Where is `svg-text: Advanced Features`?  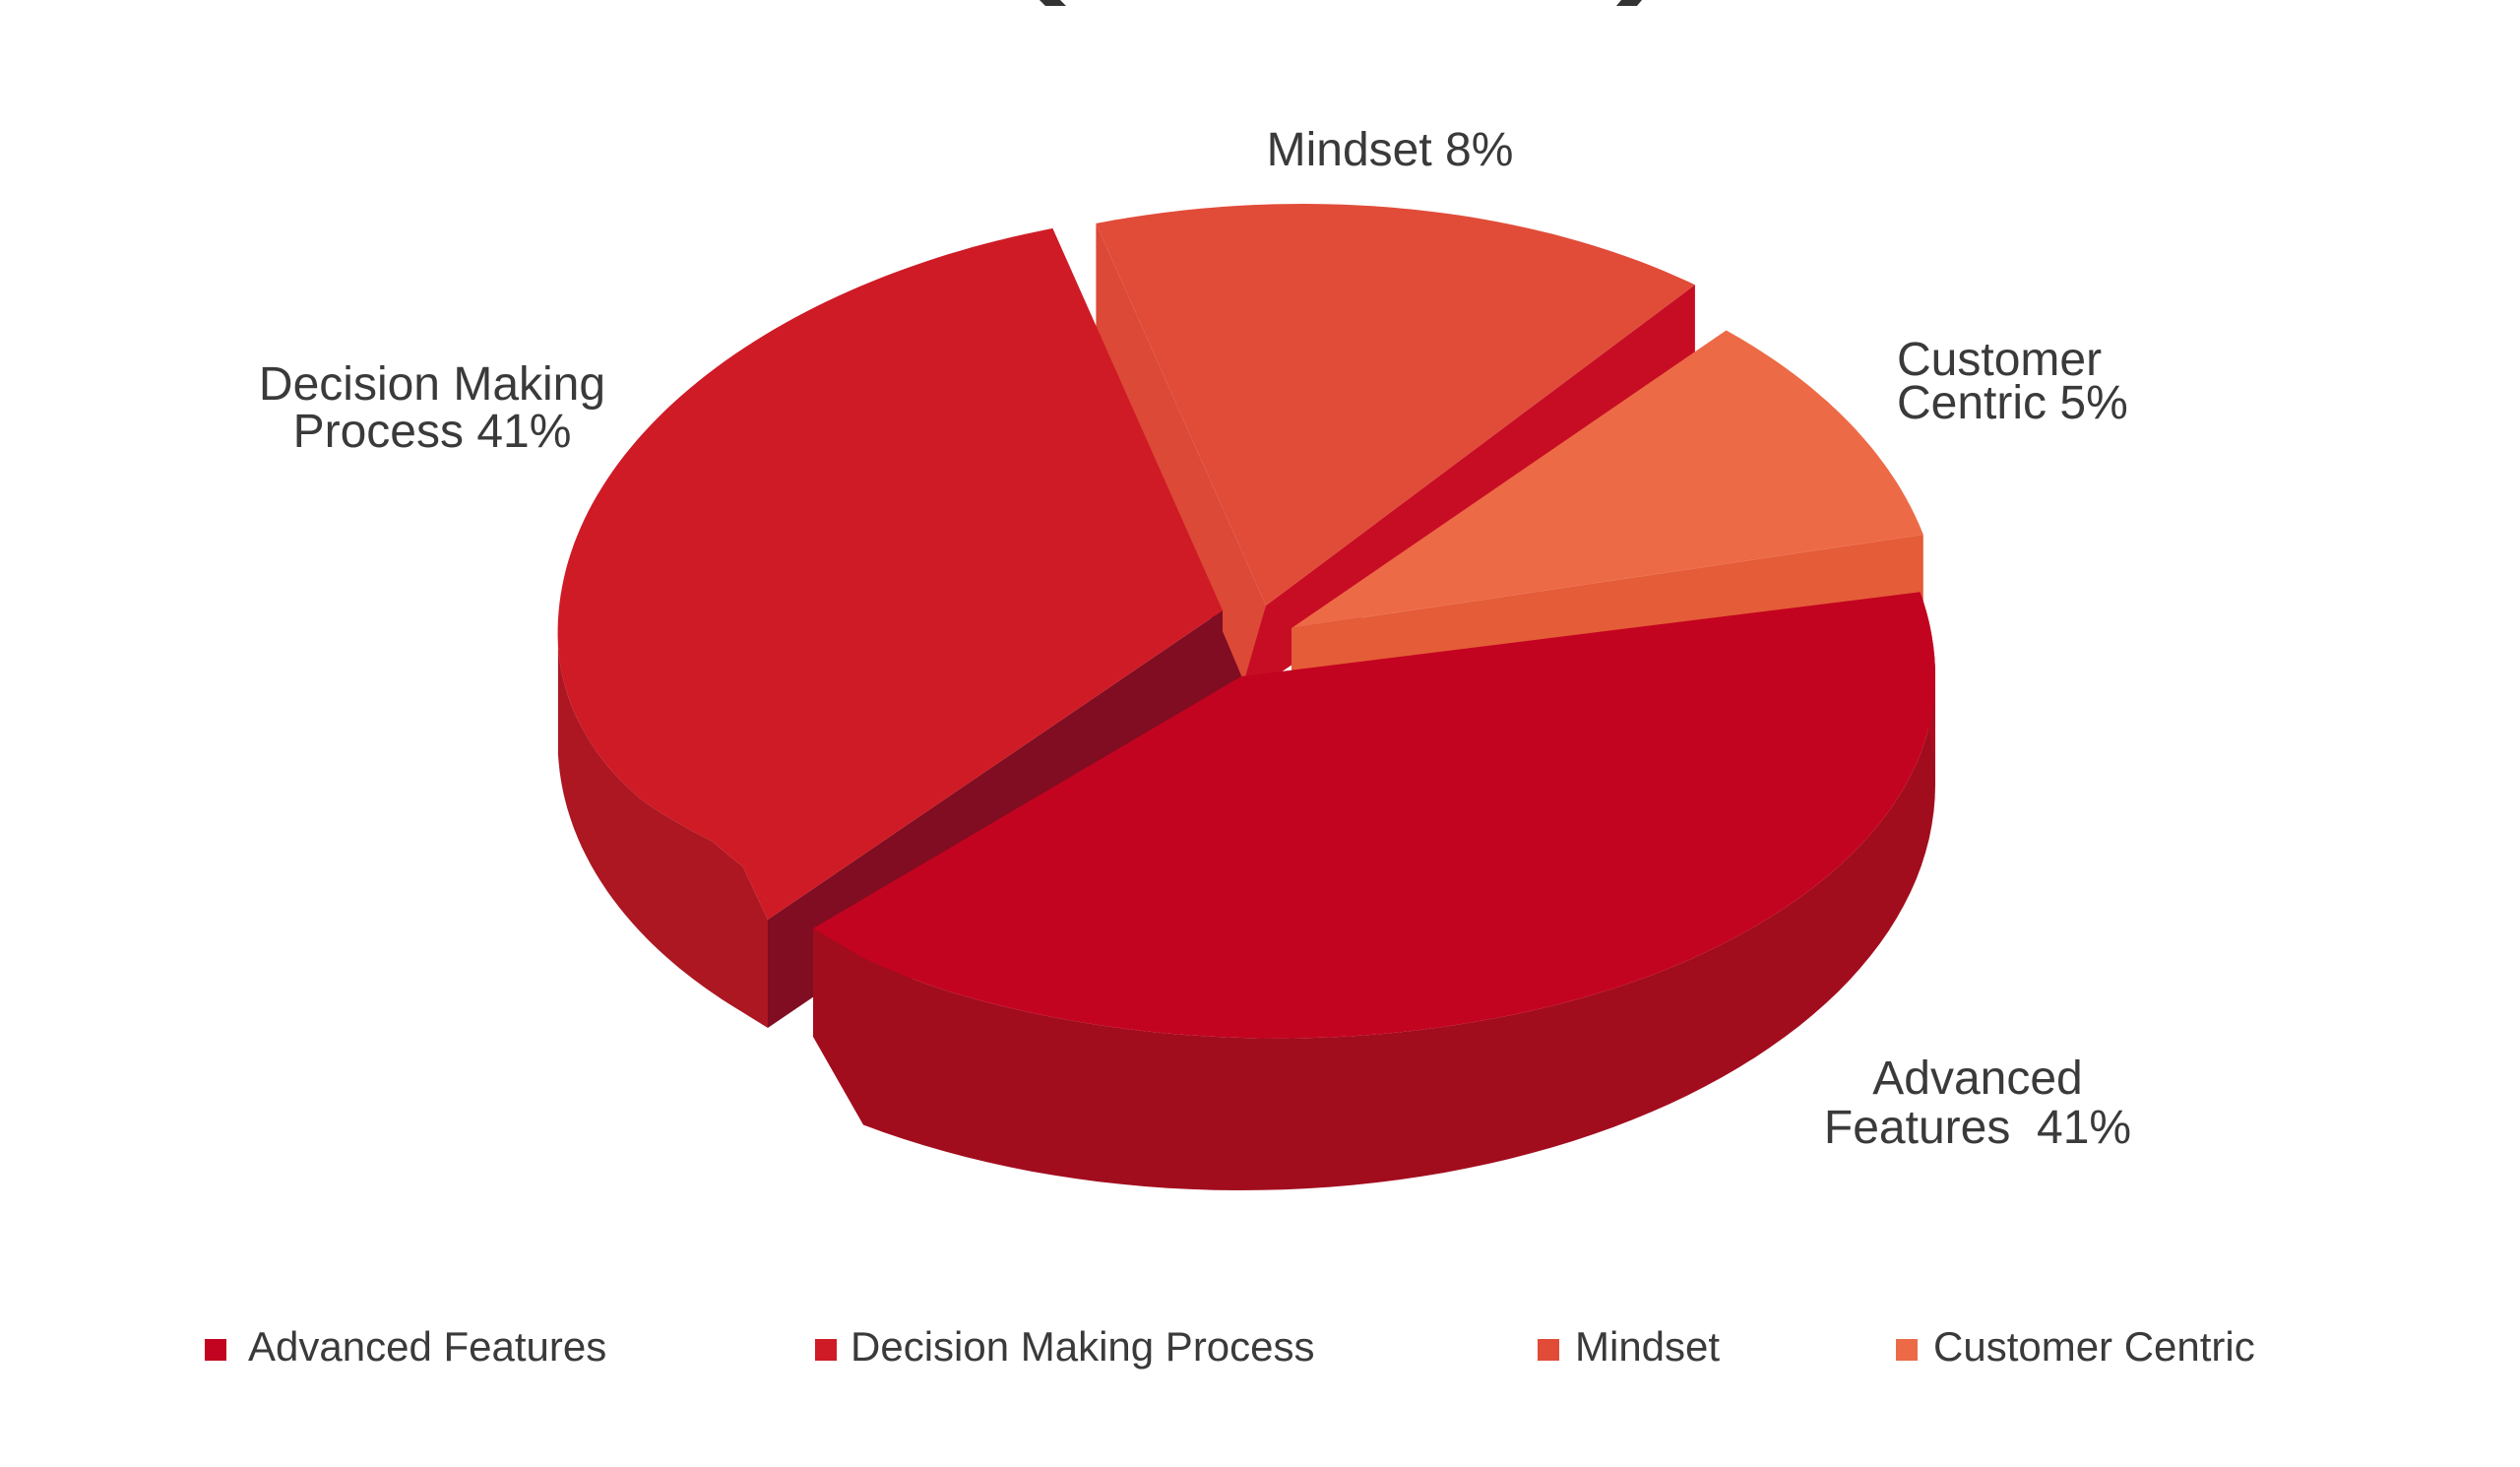 svg-text: Advanced Features is located at coordinates (427, 1346).